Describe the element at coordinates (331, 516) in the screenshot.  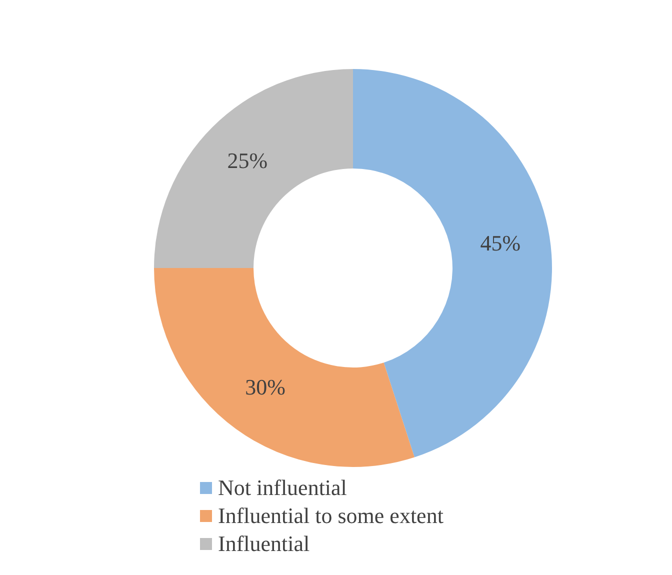
I see `legend-label: Influential to some extent` at that location.